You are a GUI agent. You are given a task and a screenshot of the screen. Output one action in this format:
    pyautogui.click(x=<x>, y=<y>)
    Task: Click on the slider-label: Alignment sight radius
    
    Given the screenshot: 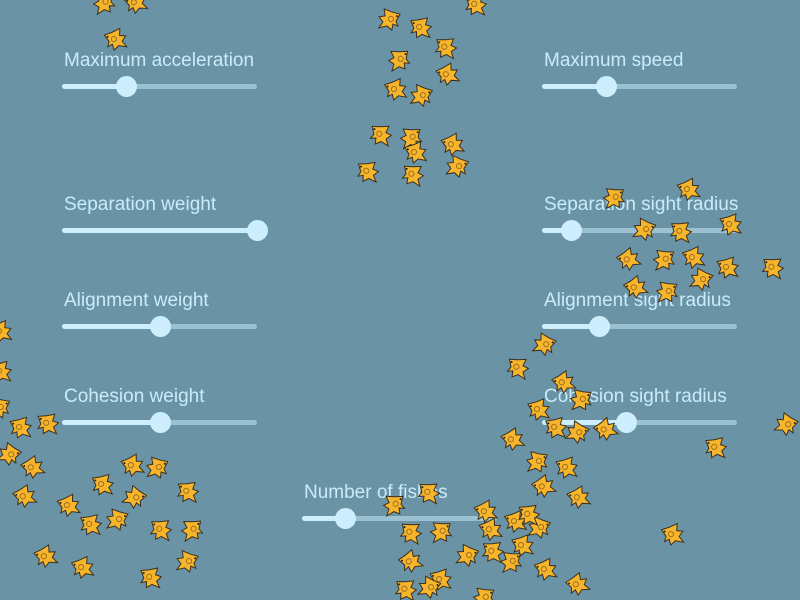 What is the action you would take?
    pyautogui.click(x=637, y=300)
    